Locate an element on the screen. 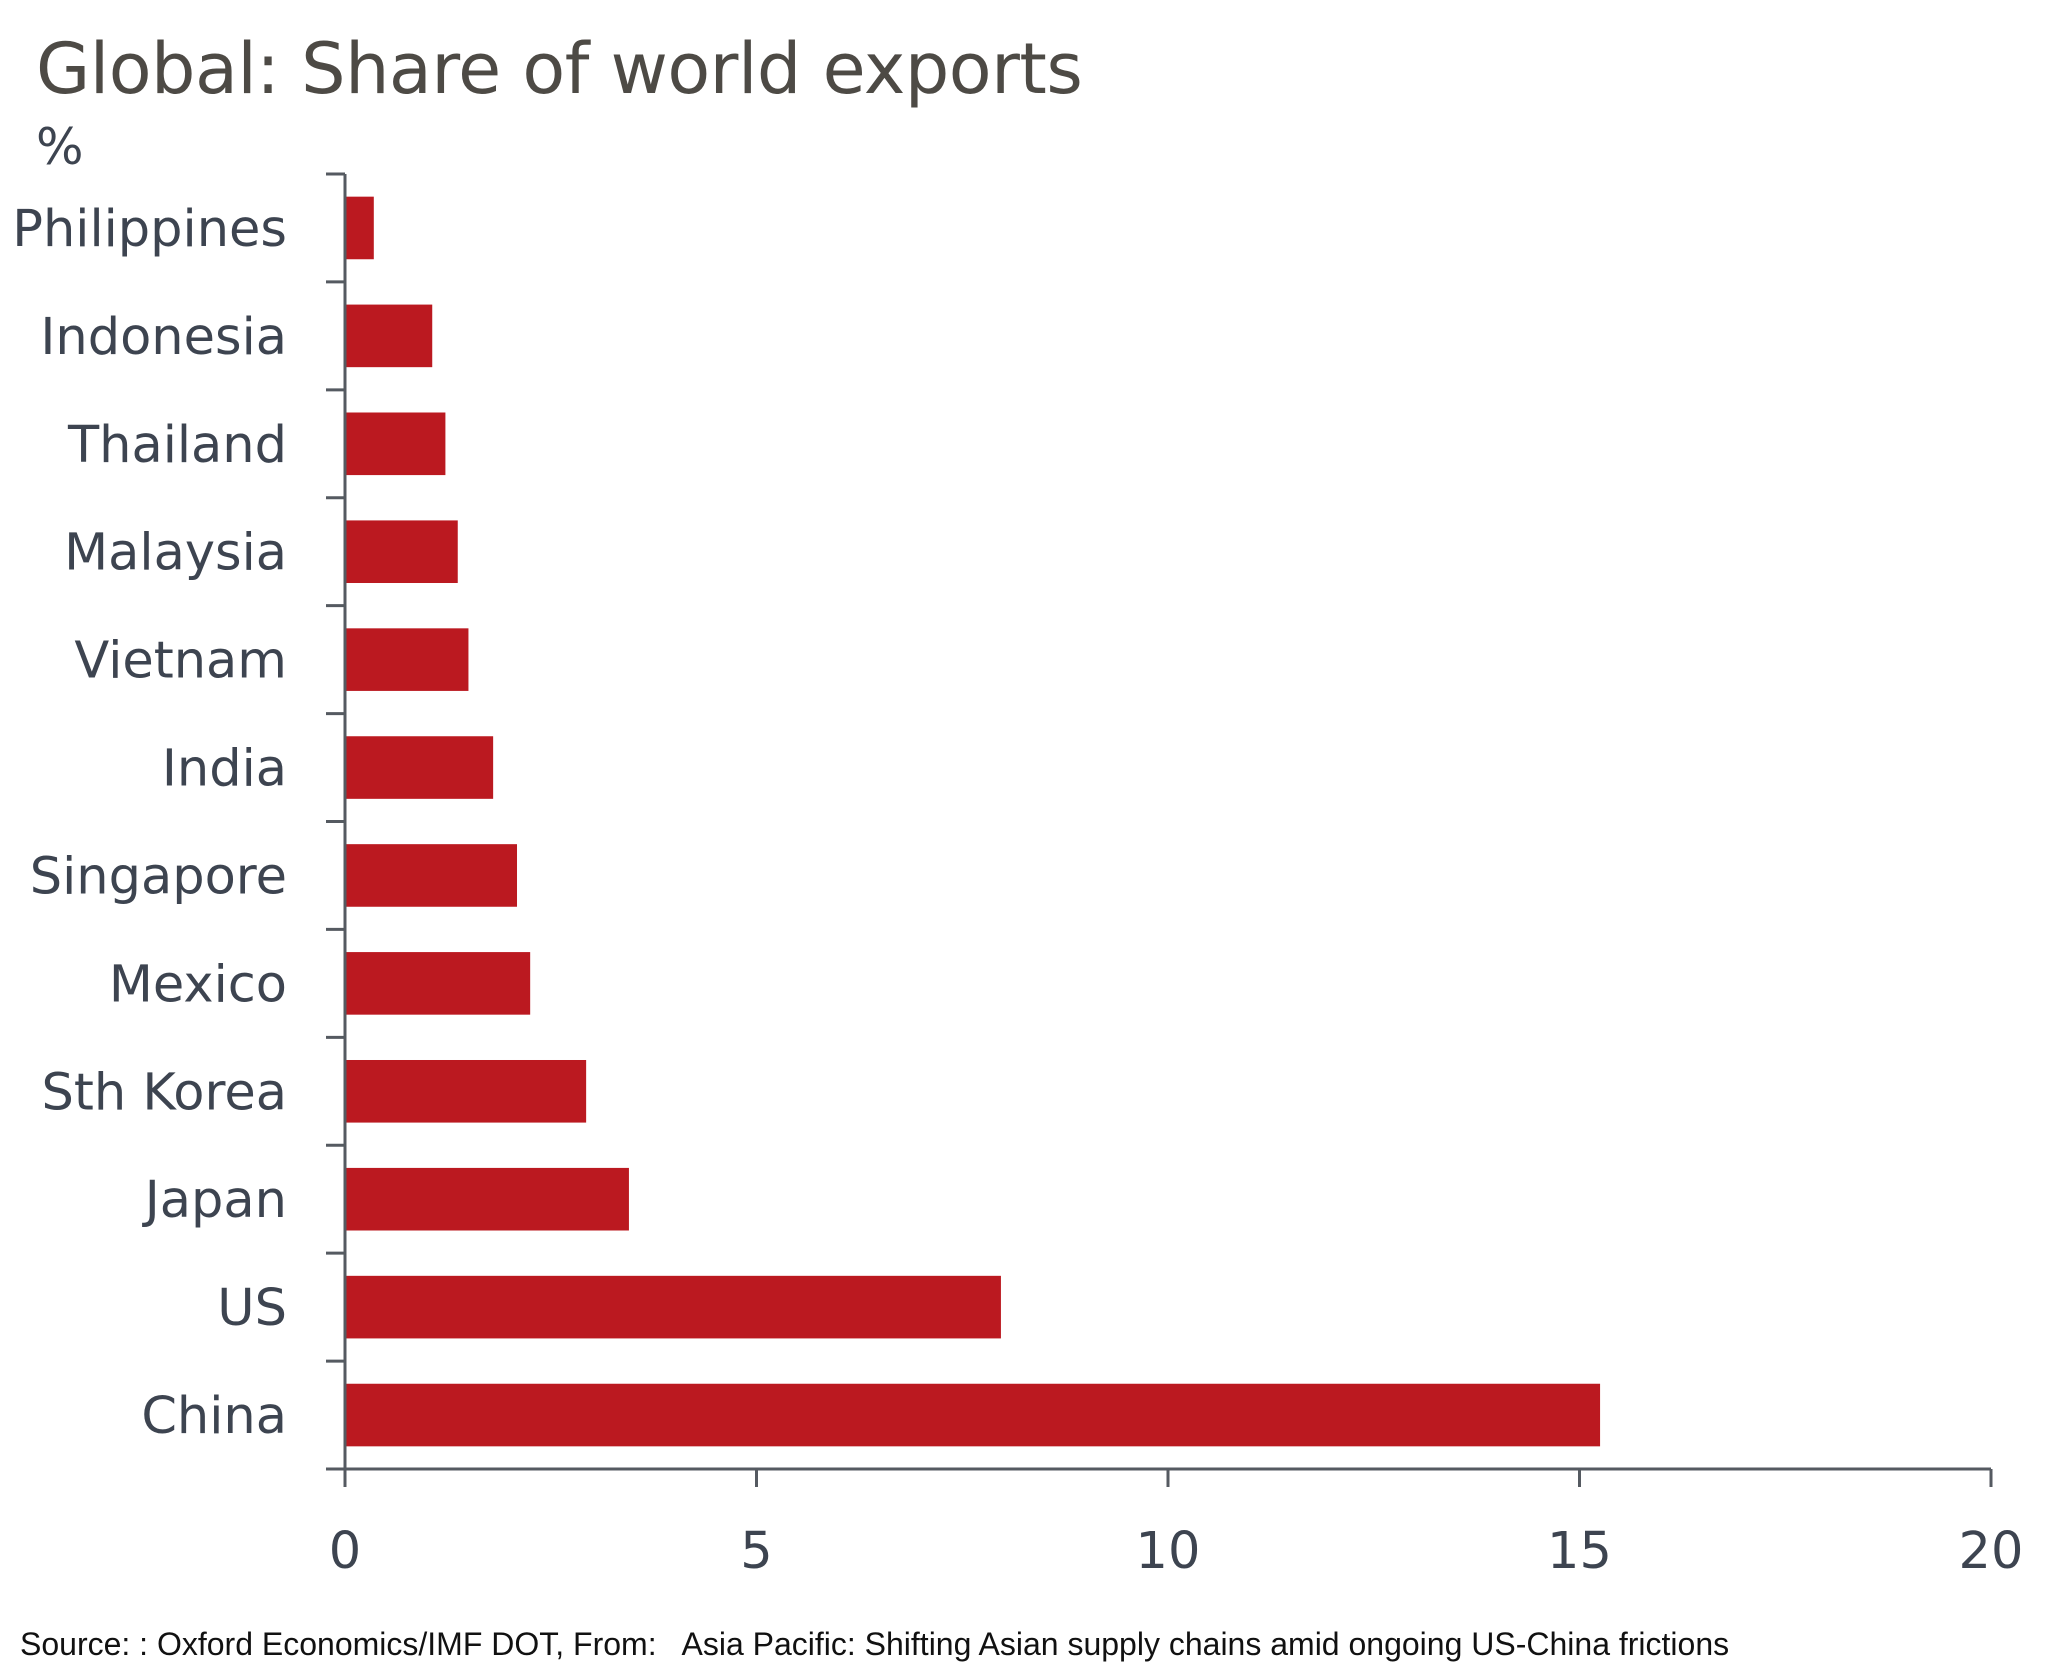  category-label: Mexico is located at coordinates (198, 984).